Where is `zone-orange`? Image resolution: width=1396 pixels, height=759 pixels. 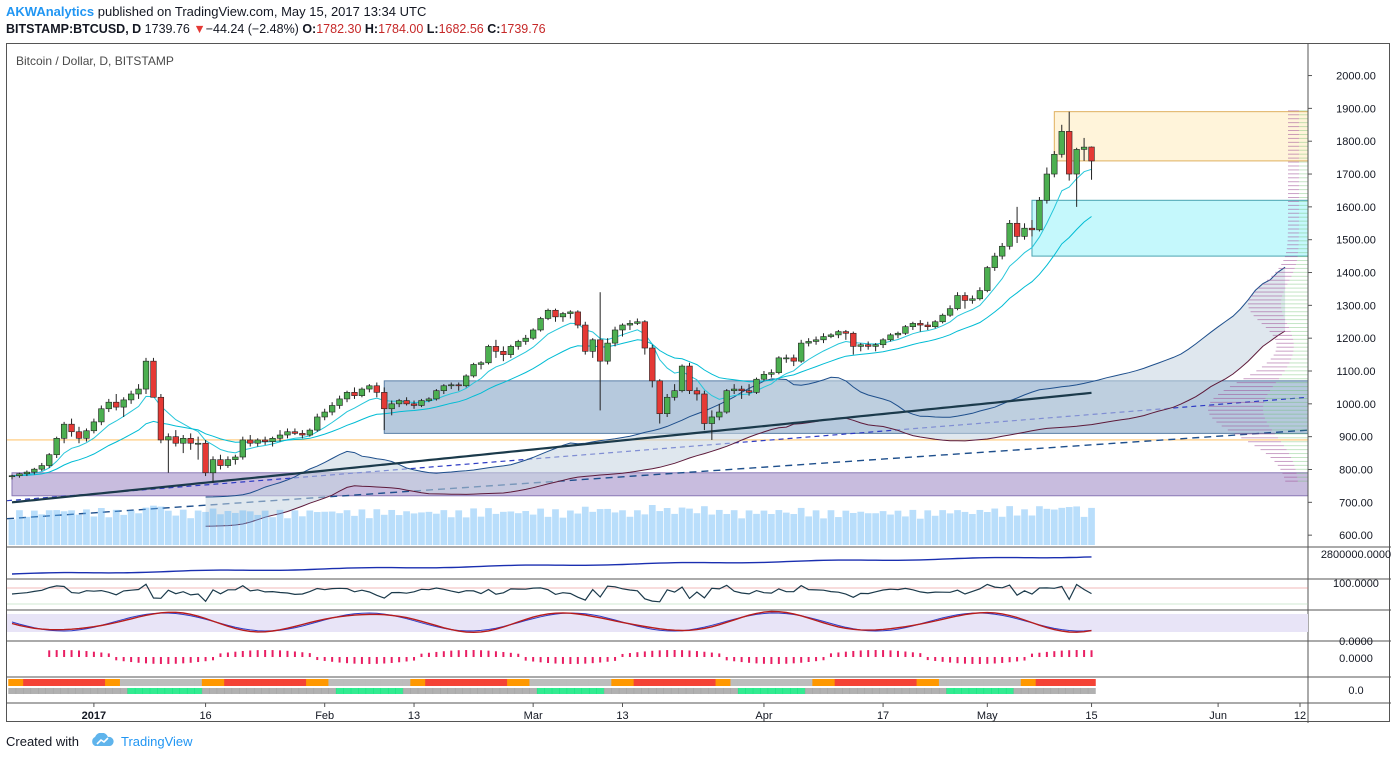
zone-orange is located at coordinates (1180, 136).